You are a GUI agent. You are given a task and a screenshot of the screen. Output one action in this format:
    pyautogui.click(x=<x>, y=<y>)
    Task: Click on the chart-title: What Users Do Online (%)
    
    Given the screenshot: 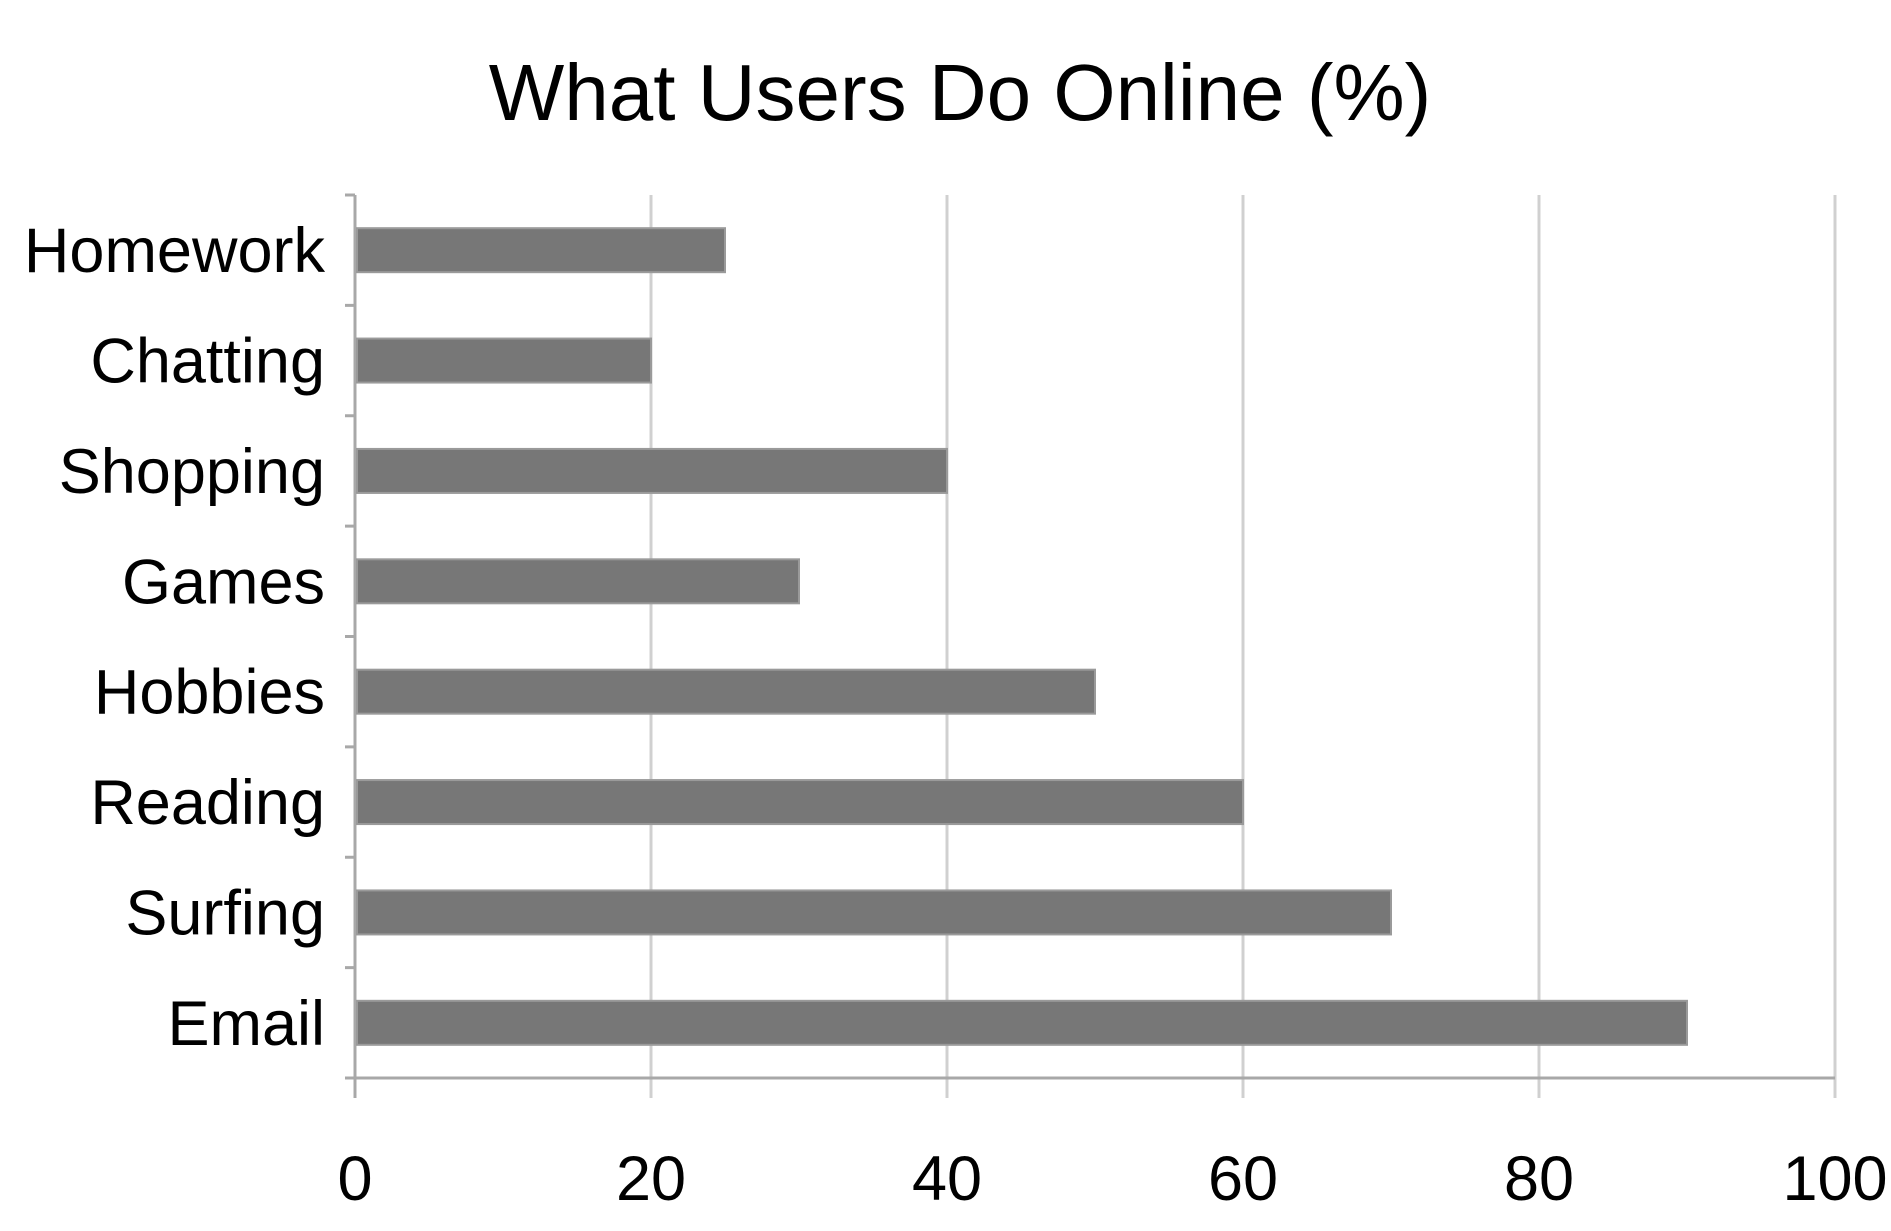 What is the action you would take?
    pyautogui.click(x=960, y=92)
    